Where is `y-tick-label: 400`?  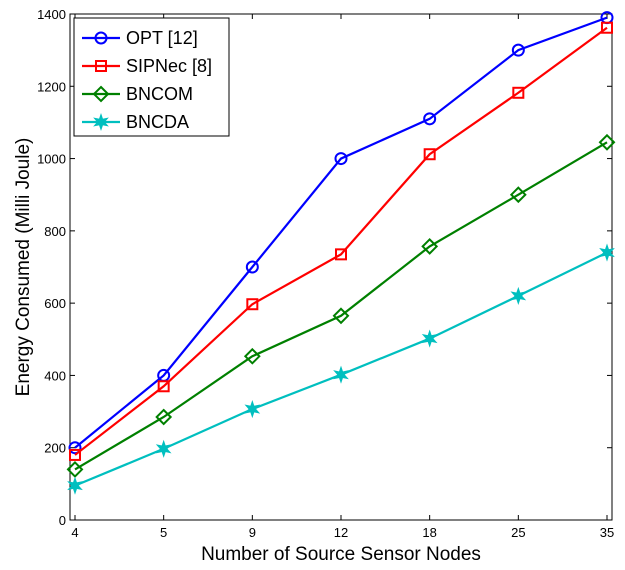 y-tick-label: 400 is located at coordinates (55, 375).